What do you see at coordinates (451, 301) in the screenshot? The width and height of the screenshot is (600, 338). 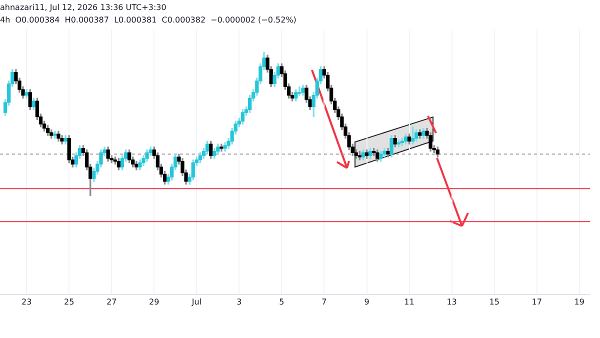 I see `x-tick-label: 13` at bounding box center [451, 301].